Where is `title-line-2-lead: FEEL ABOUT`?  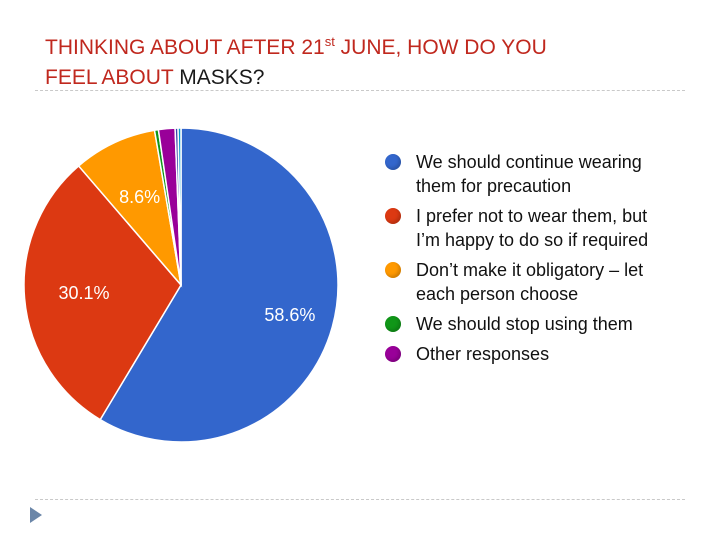 title-line-2-lead: FEEL ABOUT is located at coordinates (112, 77).